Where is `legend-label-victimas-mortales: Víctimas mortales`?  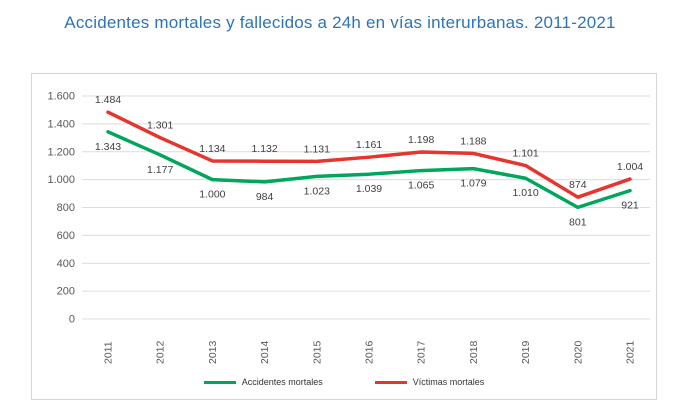
legend-label-victimas-mortales: Víctimas mortales is located at coordinates (448, 382).